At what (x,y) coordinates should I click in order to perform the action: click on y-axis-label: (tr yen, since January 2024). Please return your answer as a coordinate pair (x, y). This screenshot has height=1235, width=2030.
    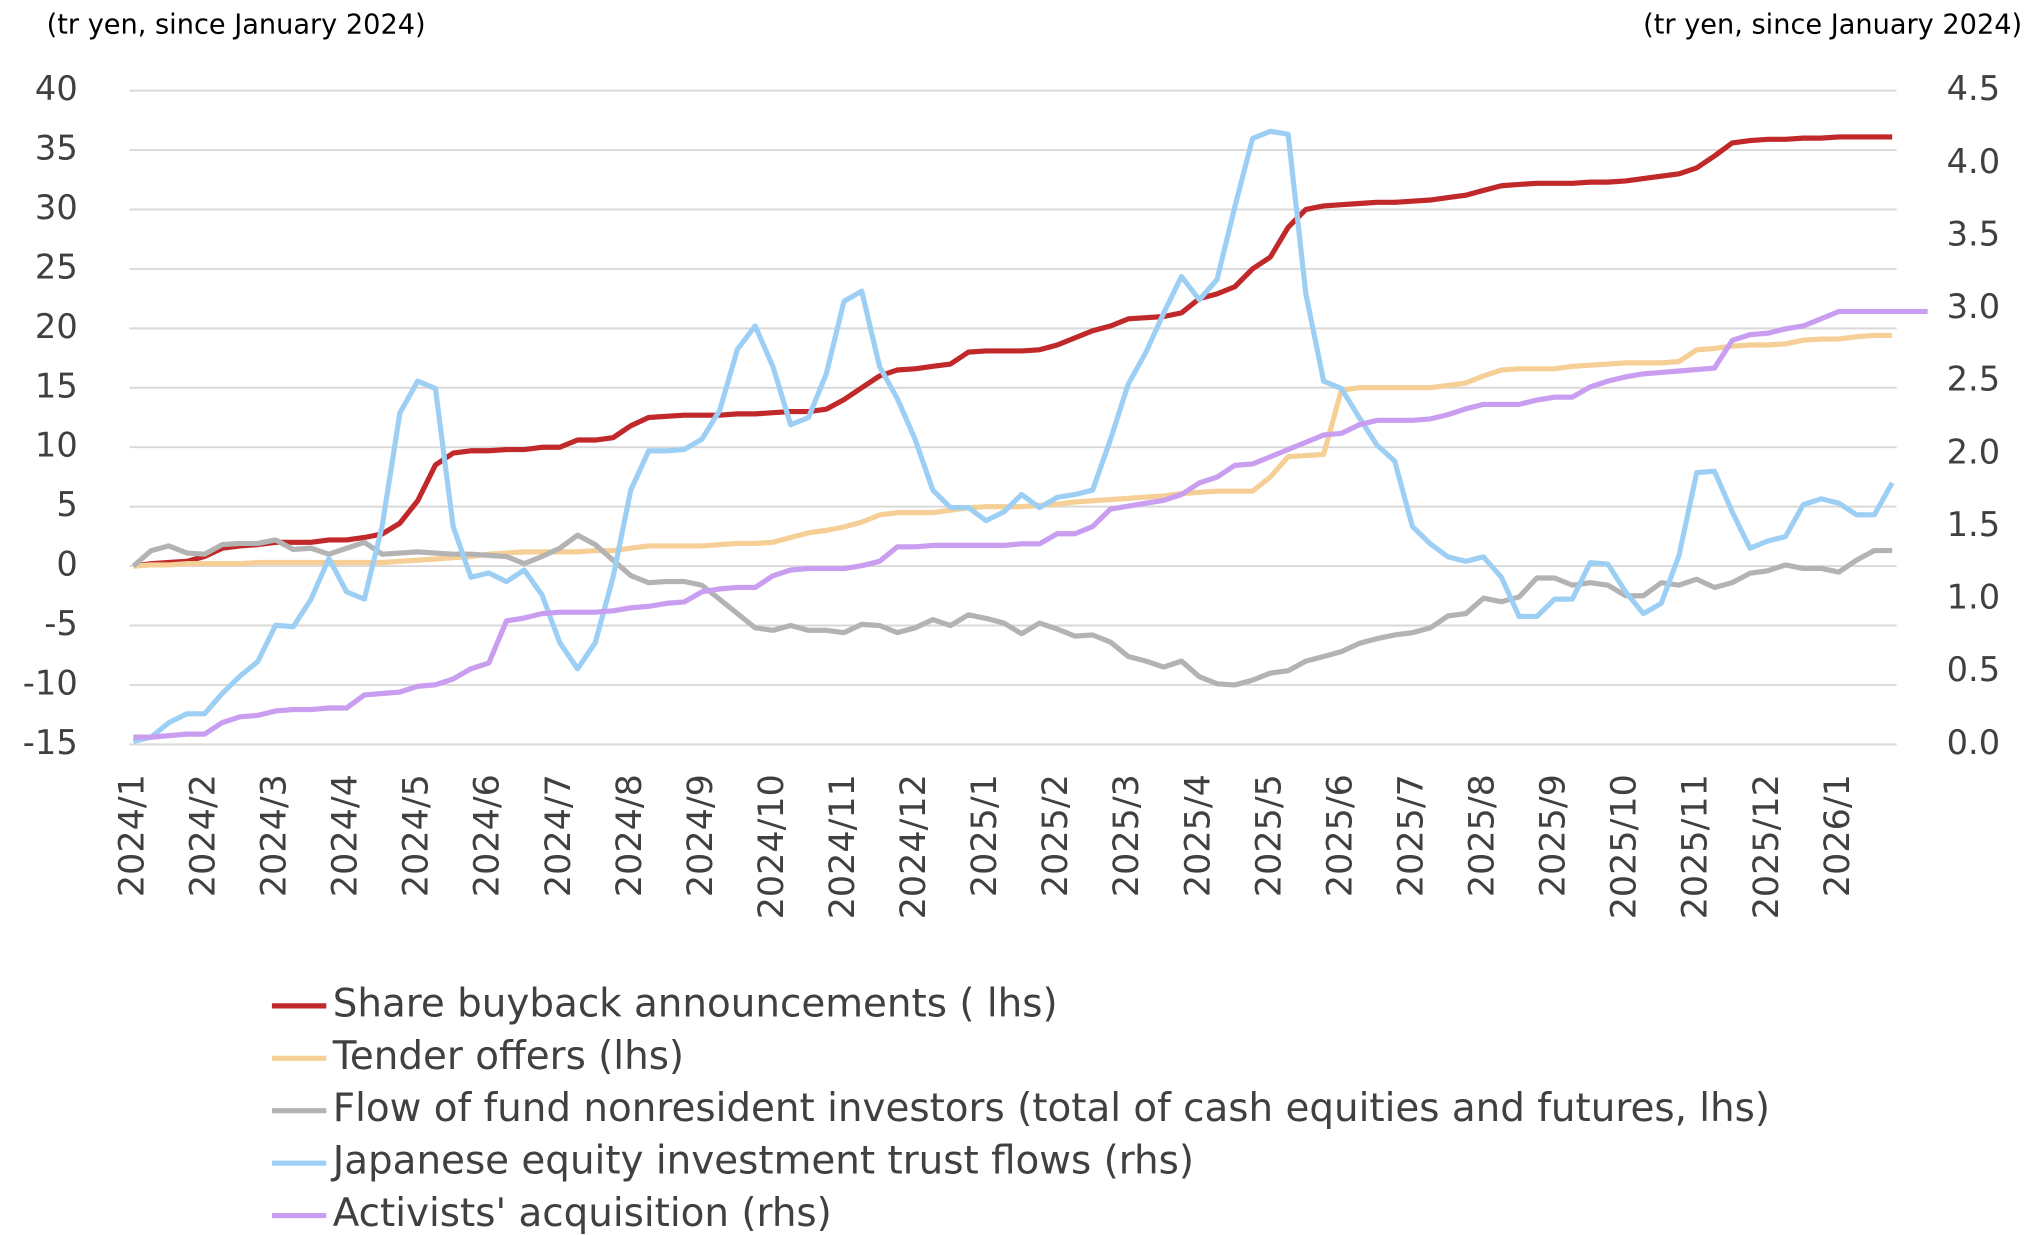
    Looking at the image, I should click on (236, 24).